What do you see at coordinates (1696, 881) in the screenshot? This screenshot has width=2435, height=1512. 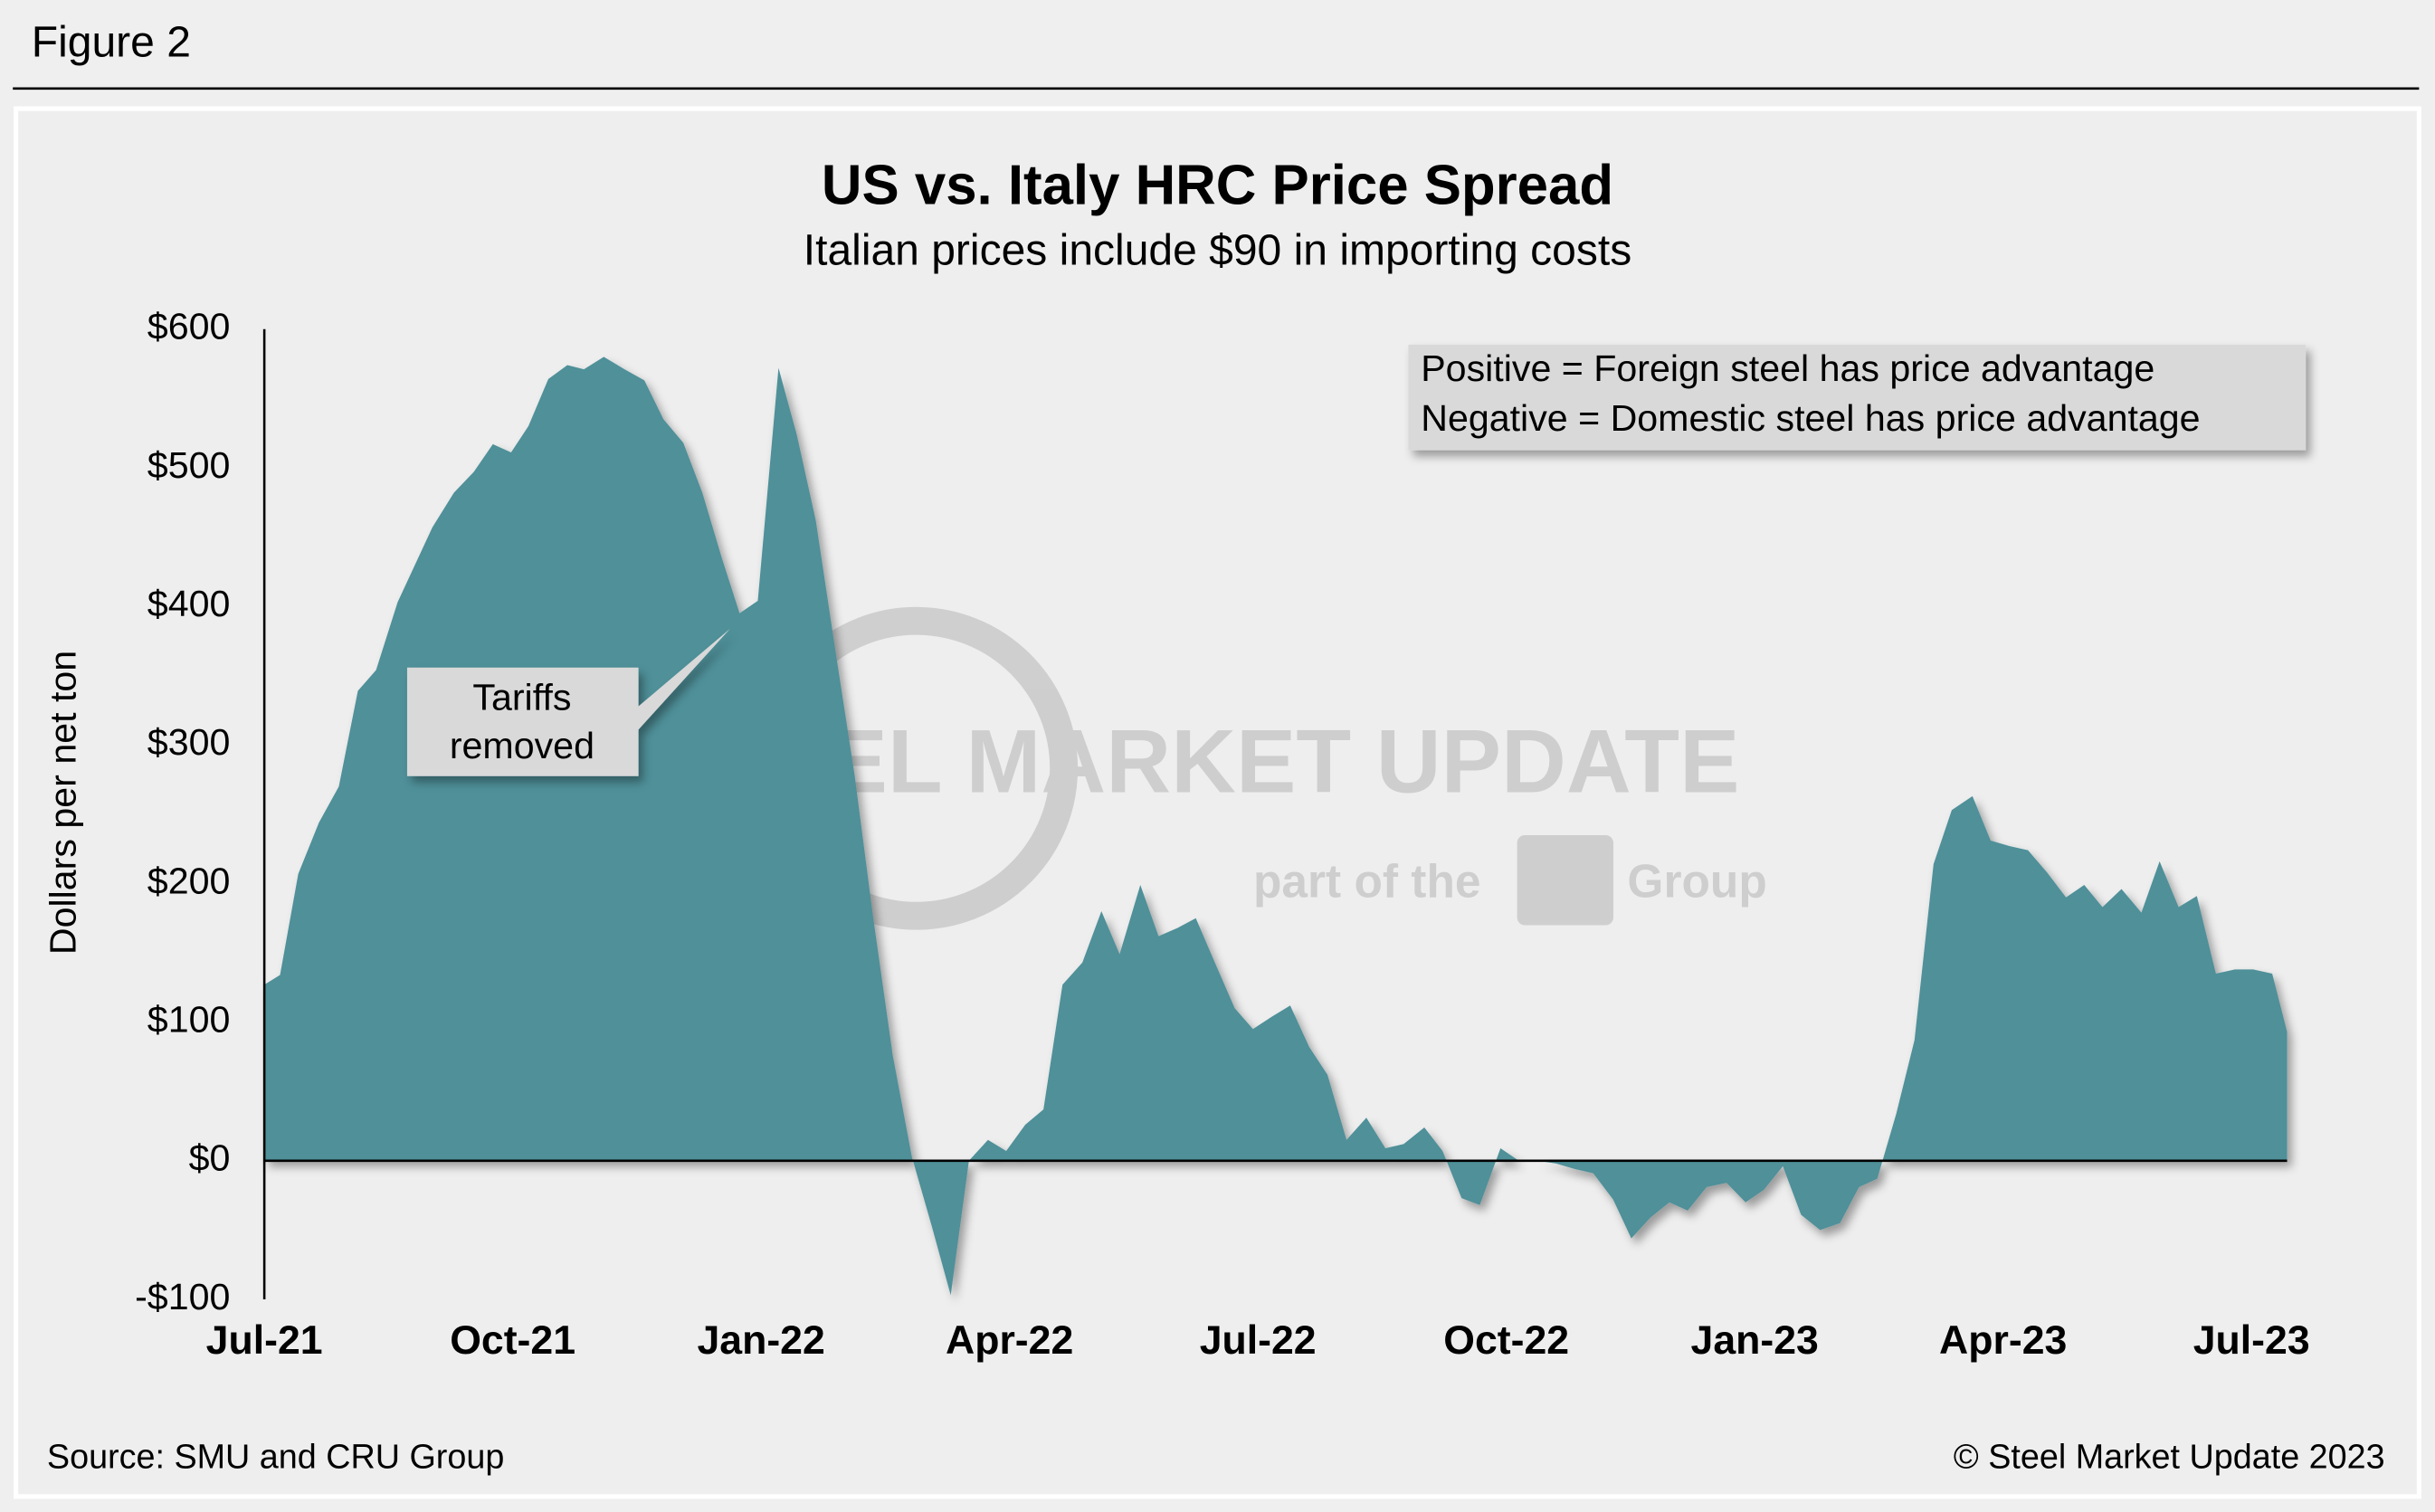 I see `watermark-text: Group` at bounding box center [1696, 881].